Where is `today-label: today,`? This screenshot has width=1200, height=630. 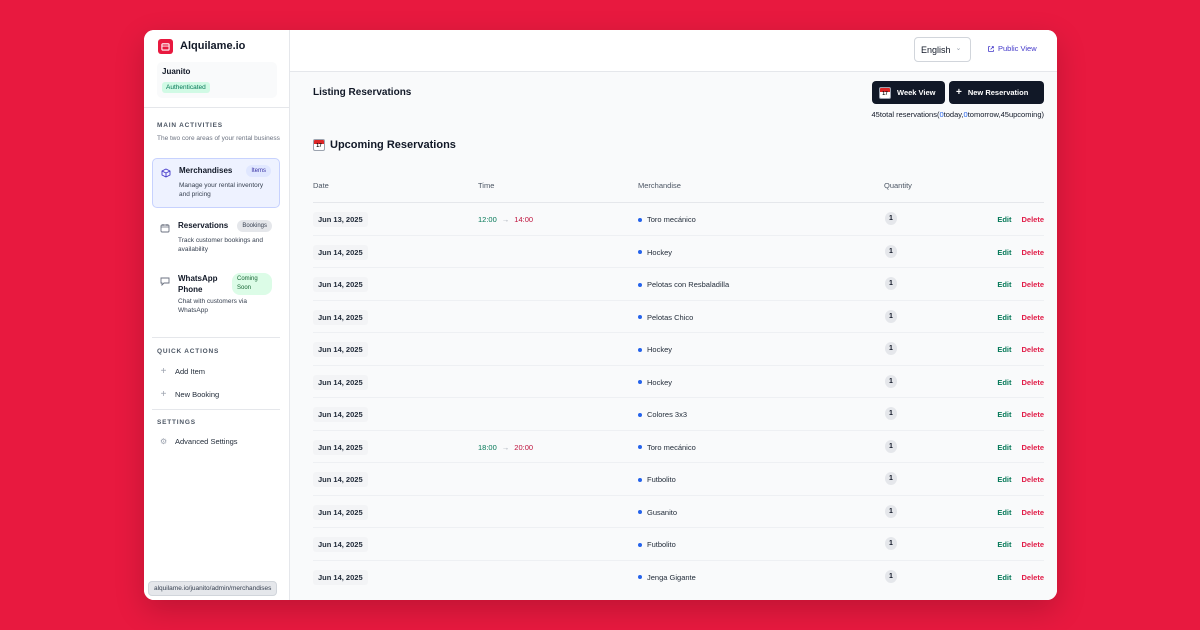 today-label: today, is located at coordinates (953, 114).